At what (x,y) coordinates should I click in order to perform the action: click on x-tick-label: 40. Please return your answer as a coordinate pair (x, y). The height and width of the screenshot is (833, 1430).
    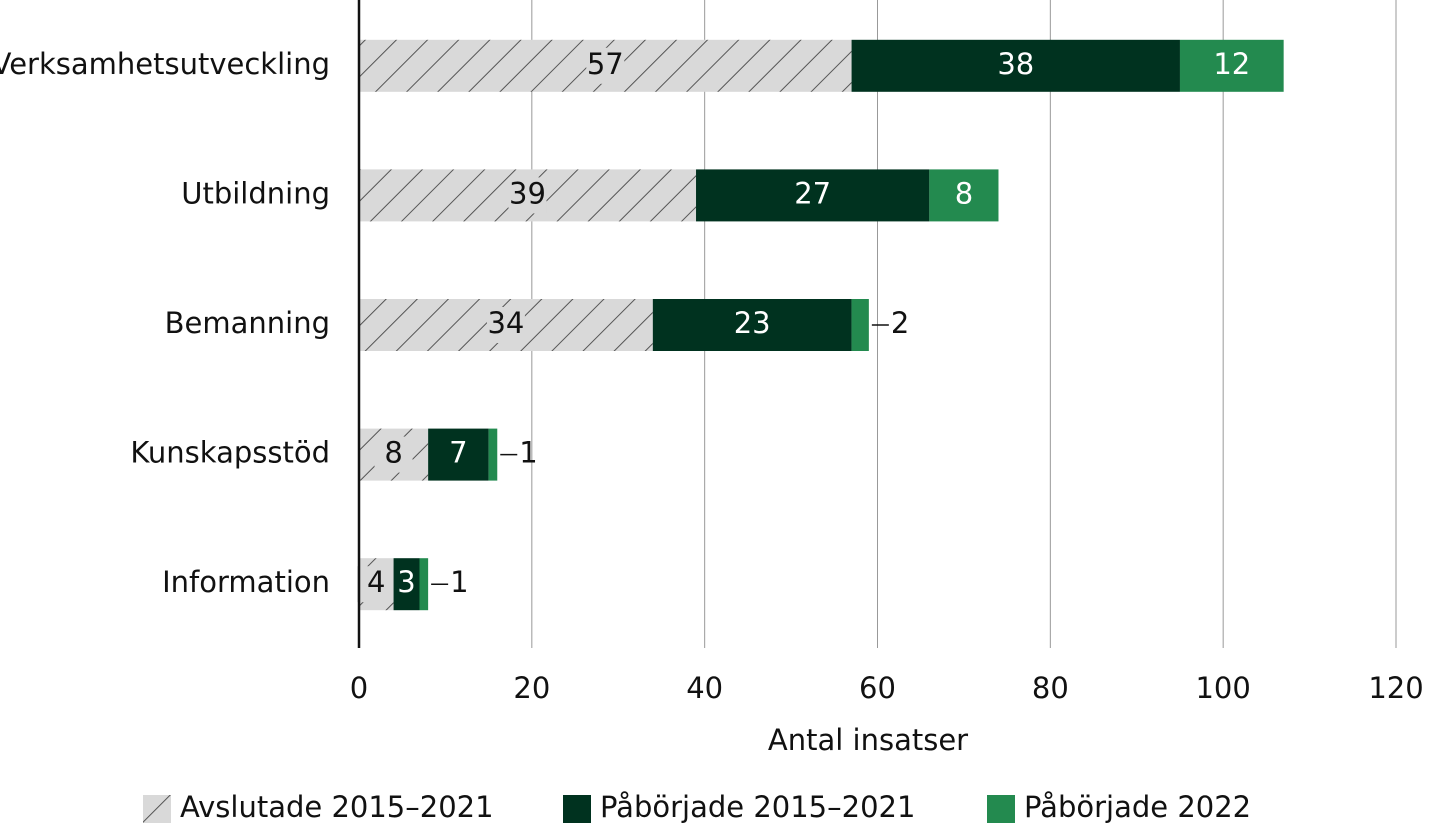
    Looking at the image, I should click on (704, 688).